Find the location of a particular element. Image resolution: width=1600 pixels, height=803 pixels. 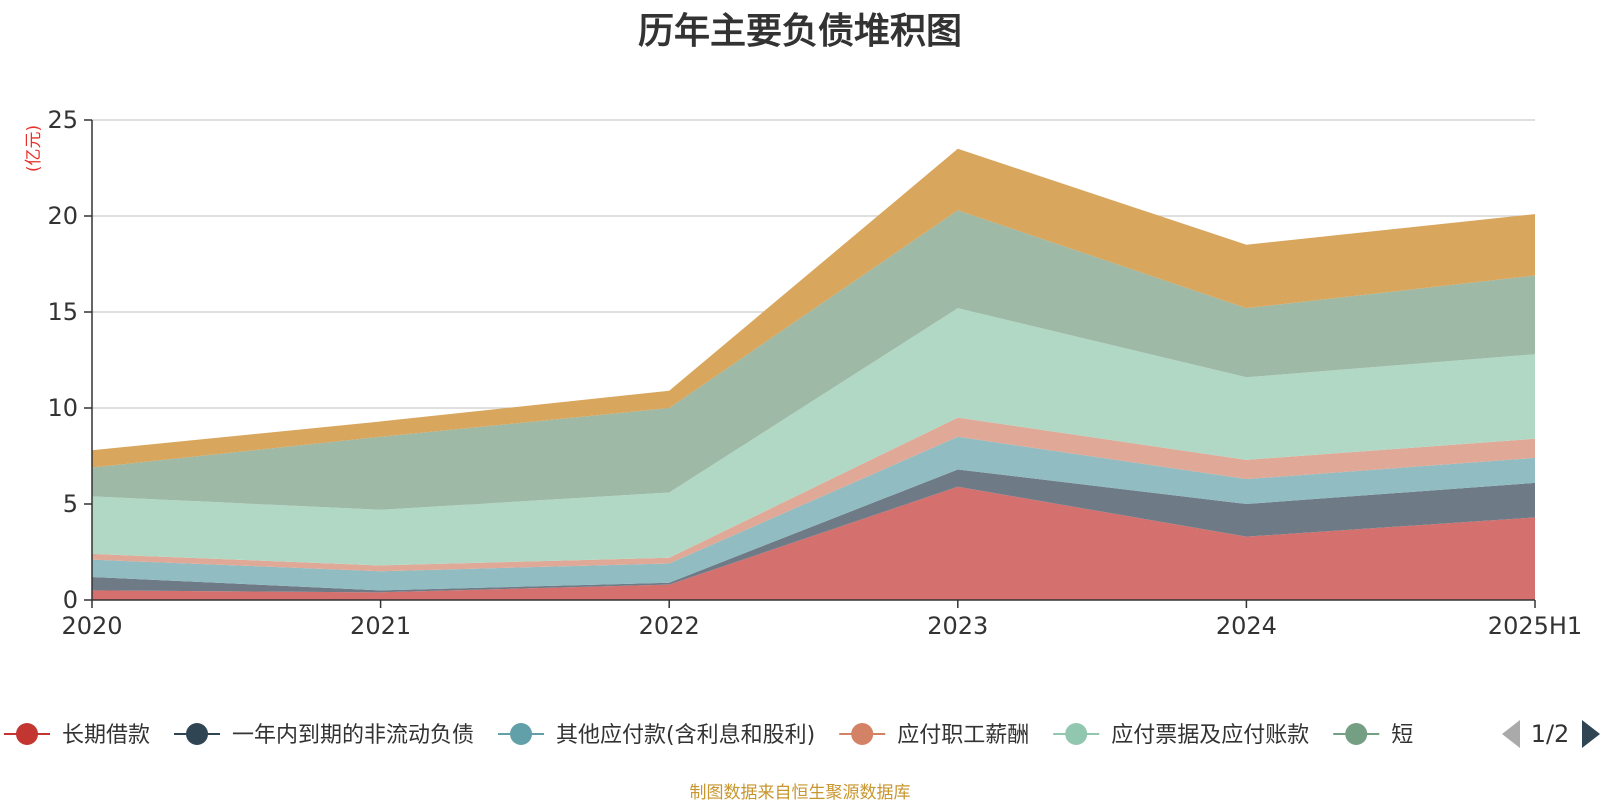

legend-item: 一年内到期的非流动负债 is located at coordinates (324, 735).